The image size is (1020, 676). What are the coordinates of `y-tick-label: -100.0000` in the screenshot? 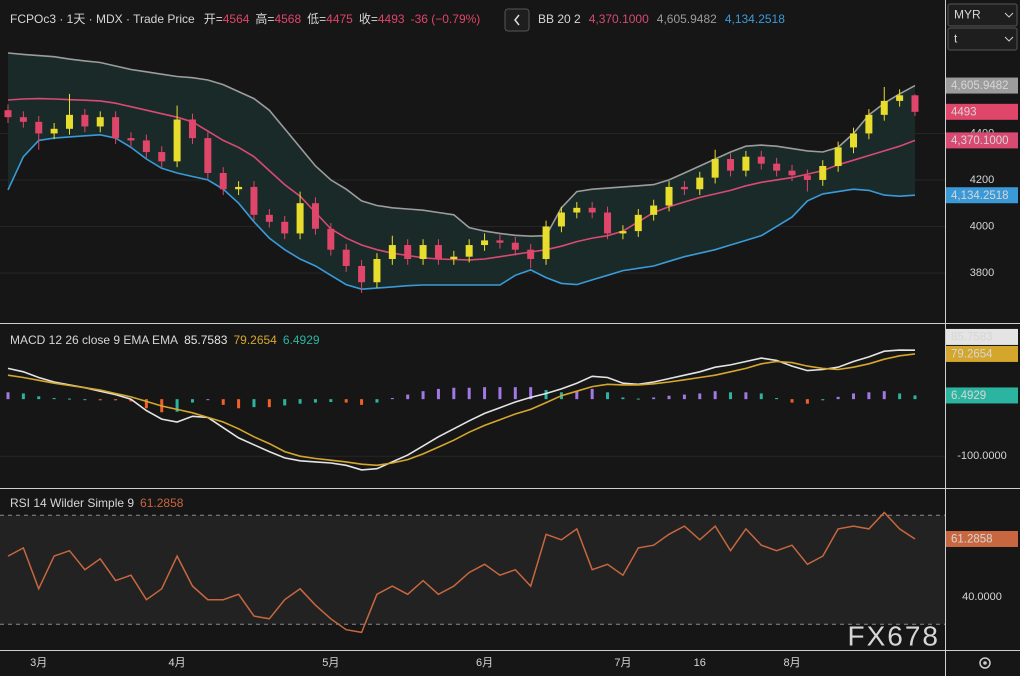 It's located at (982, 456).